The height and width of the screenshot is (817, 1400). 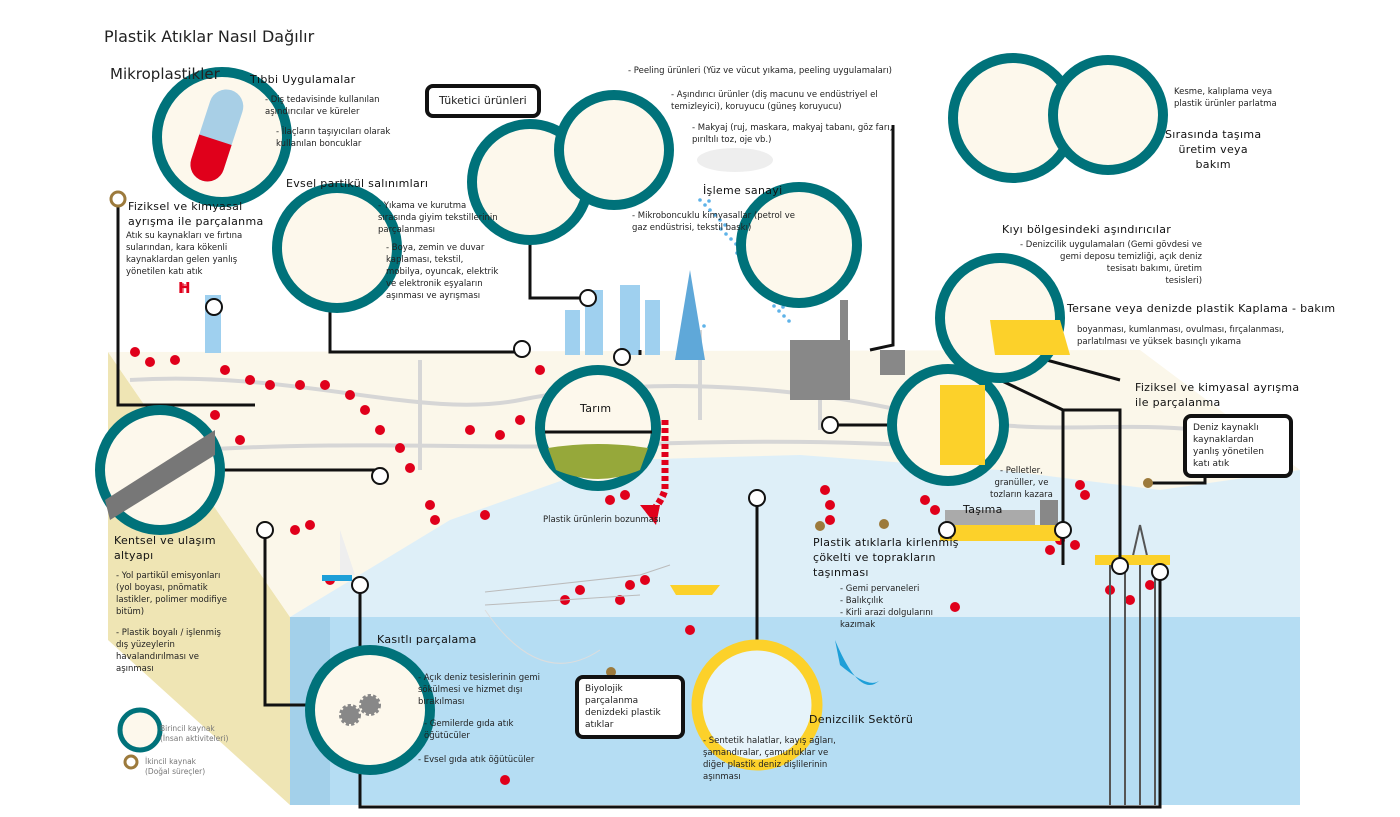 I want to click on svg-text: H, so click(x=184, y=288).